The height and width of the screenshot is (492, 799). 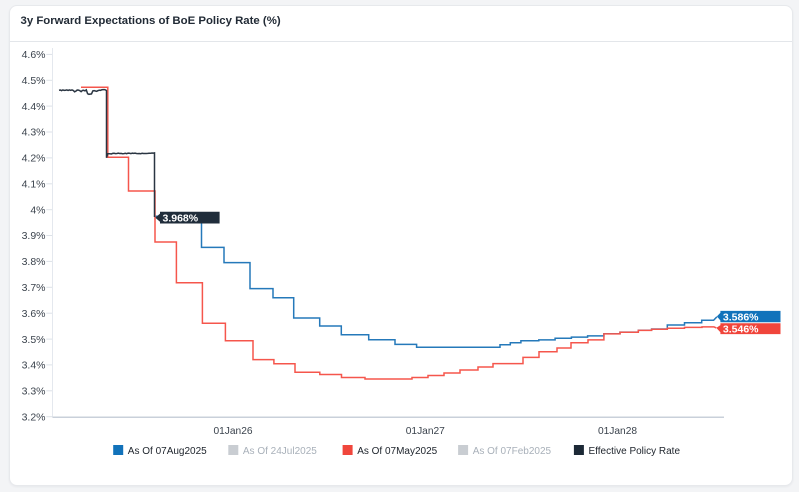 What do you see at coordinates (741, 317) in the screenshot?
I see `svg-text: 3.586%` at bounding box center [741, 317].